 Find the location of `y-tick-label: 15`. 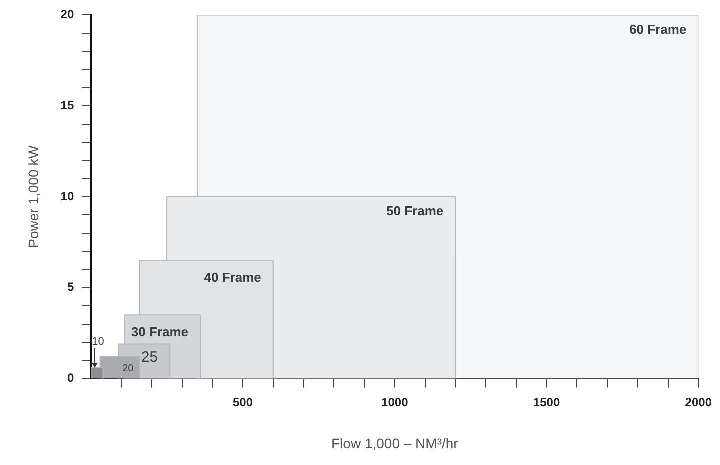

y-tick-label: 15 is located at coordinates (67, 105).